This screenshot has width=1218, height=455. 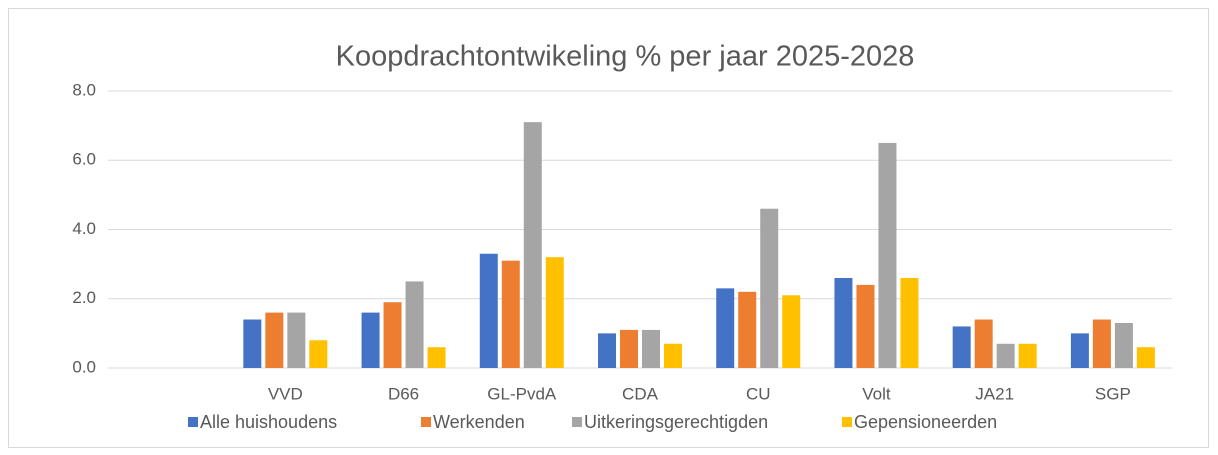 I want to click on x-tick-label: GL-PvdA, so click(x=522, y=393).